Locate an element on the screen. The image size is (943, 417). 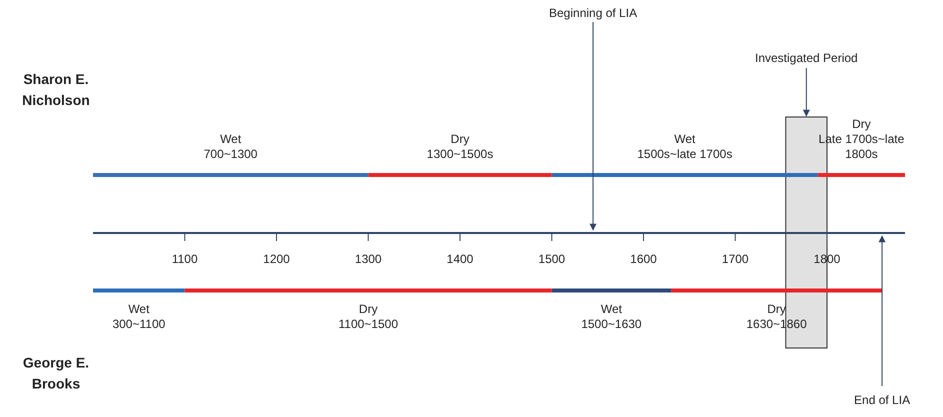
x-tick-label: 1100 is located at coordinates (185, 259).